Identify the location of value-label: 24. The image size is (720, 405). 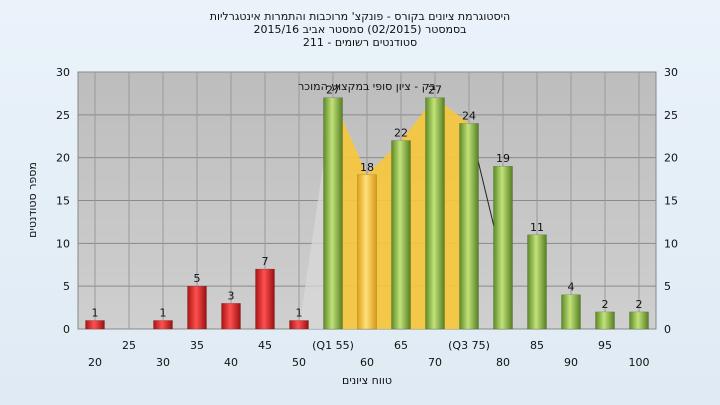
(469, 115).